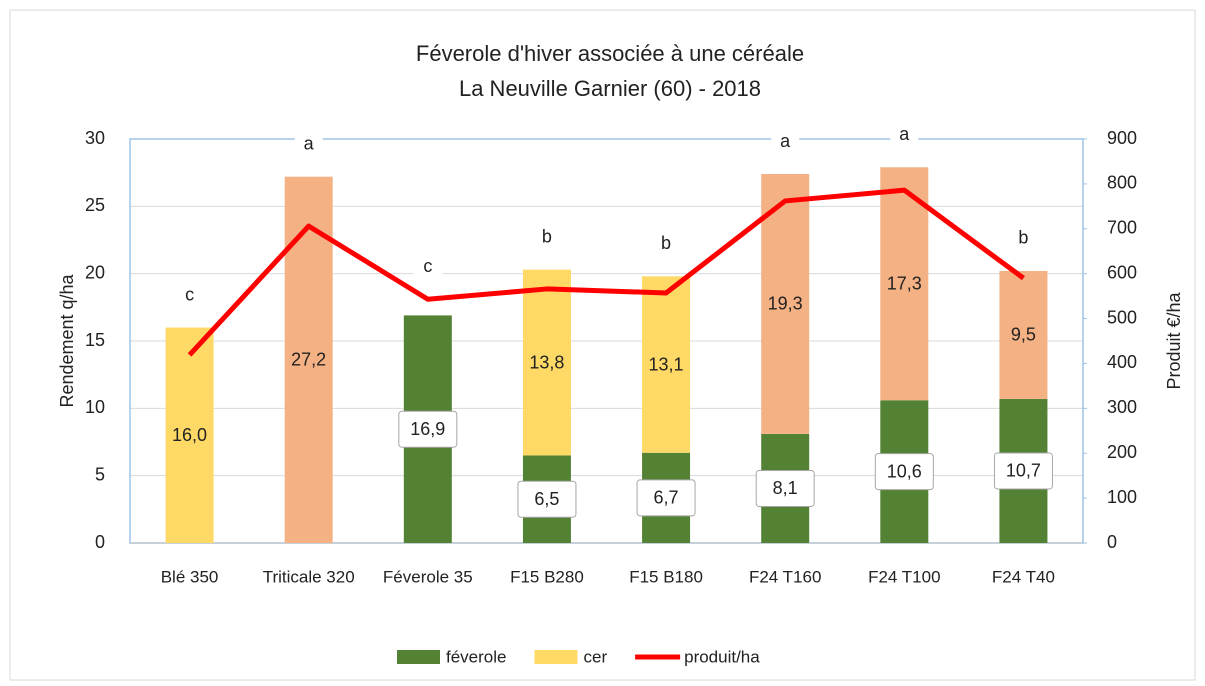 The height and width of the screenshot is (686, 1205). What do you see at coordinates (904, 576) in the screenshot?
I see `x-tick-label: F24 T100` at bounding box center [904, 576].